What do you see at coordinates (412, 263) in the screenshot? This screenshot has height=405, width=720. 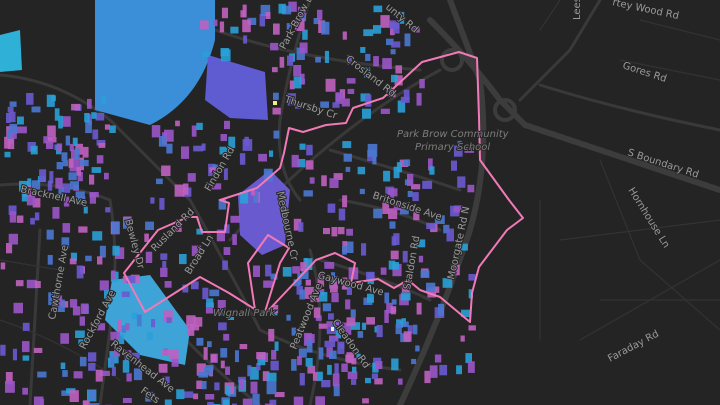 I see `label-staldon-rd: Staldon Rd` at bounding box center [412, 263].